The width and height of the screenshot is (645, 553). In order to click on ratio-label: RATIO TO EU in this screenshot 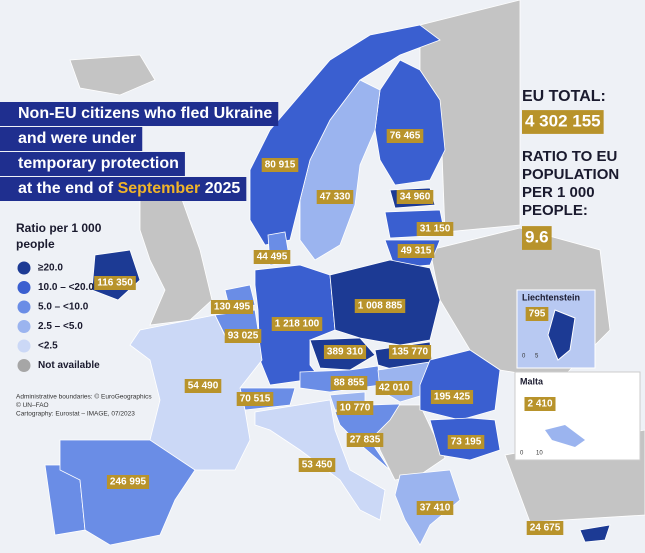, I will do `click(569, 156)`.